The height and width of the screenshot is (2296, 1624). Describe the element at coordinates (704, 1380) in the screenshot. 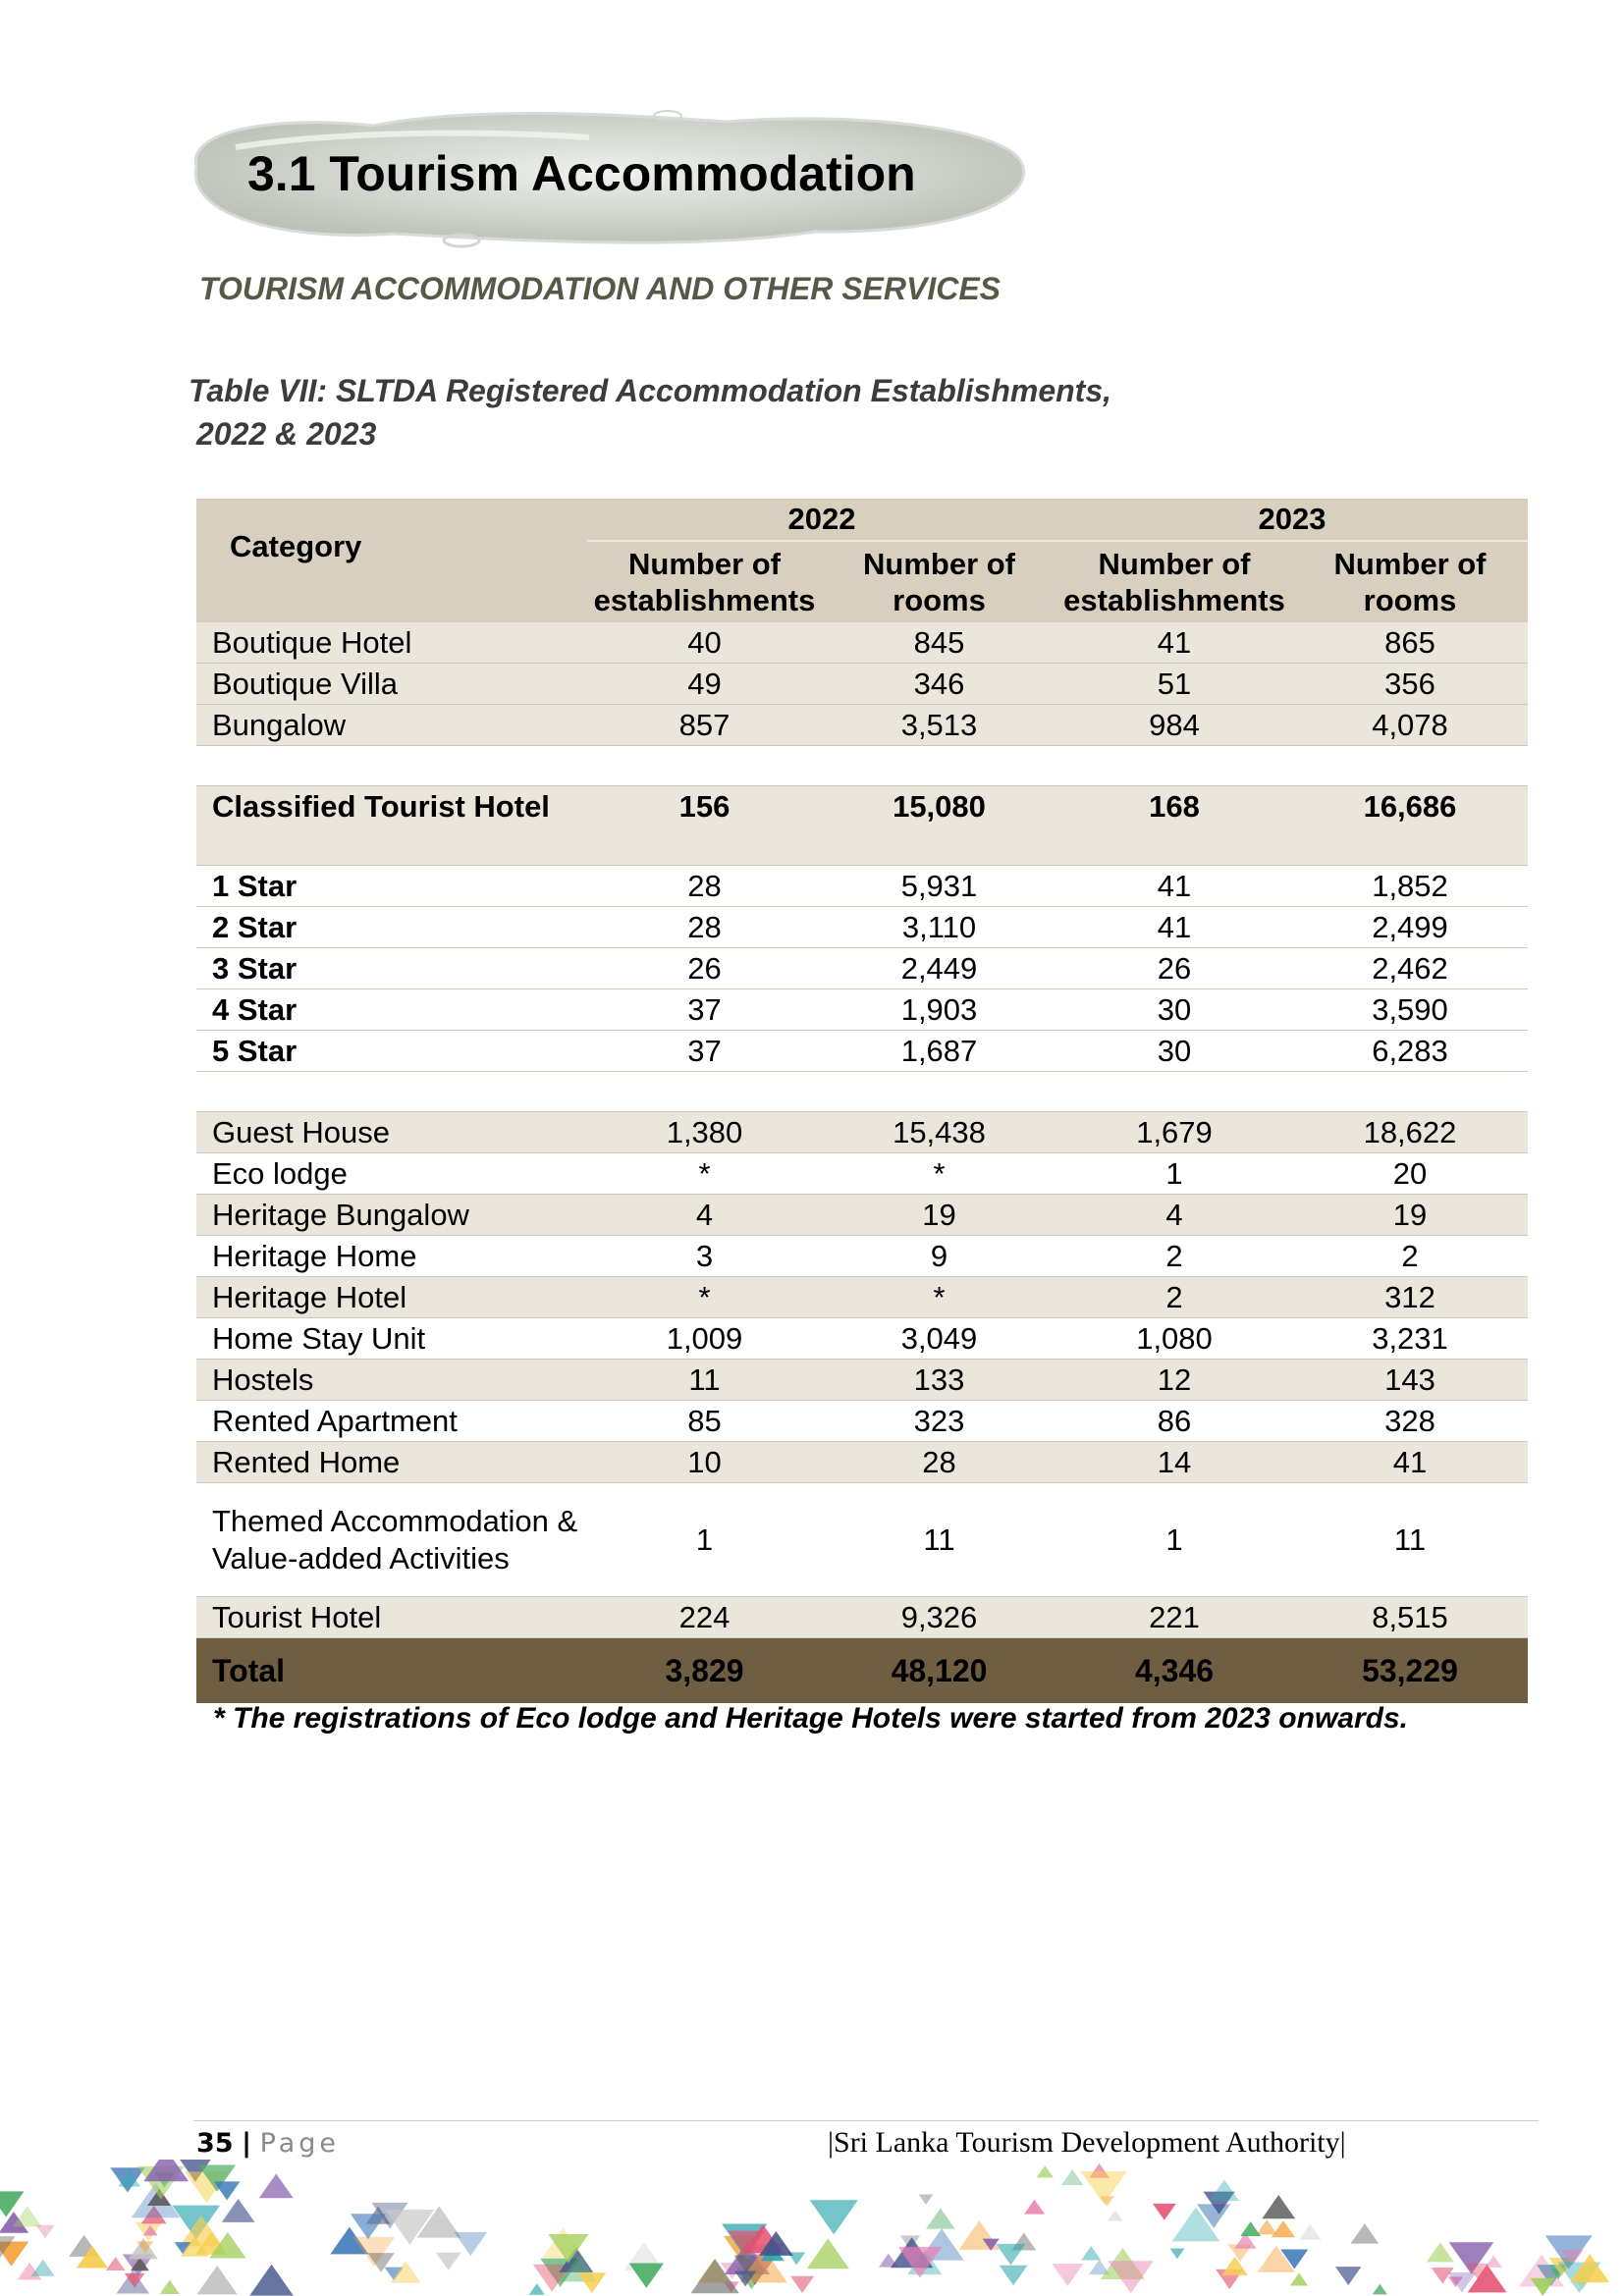

I see `establishments-2022: 11` at that location.